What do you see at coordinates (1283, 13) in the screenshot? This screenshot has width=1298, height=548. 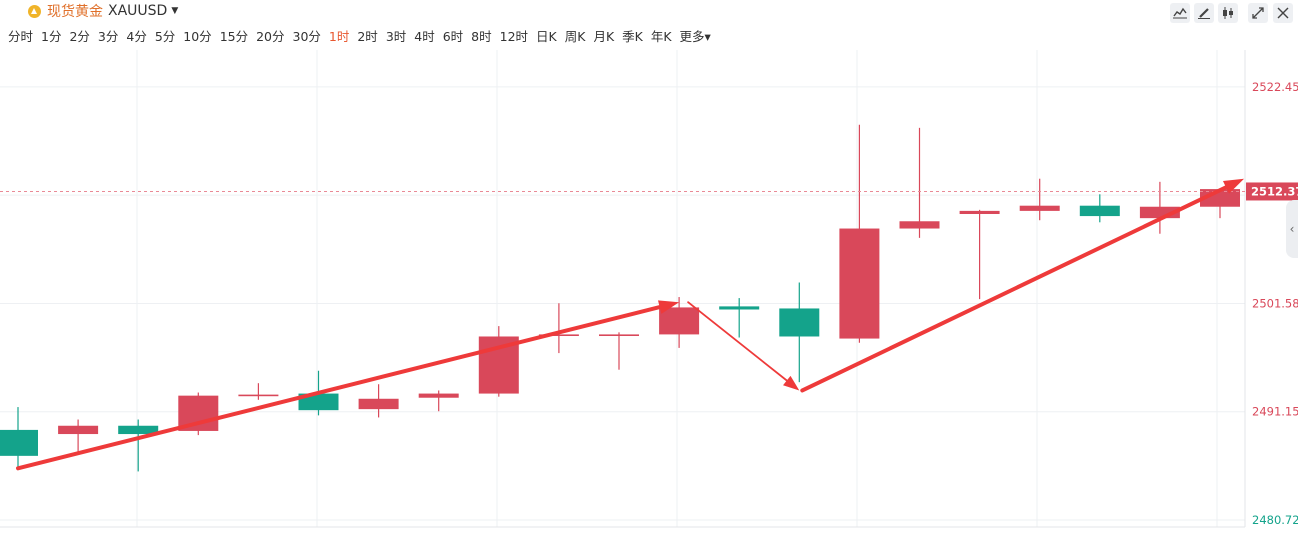 I see `close-icon` at bounding box center [1283, 13].